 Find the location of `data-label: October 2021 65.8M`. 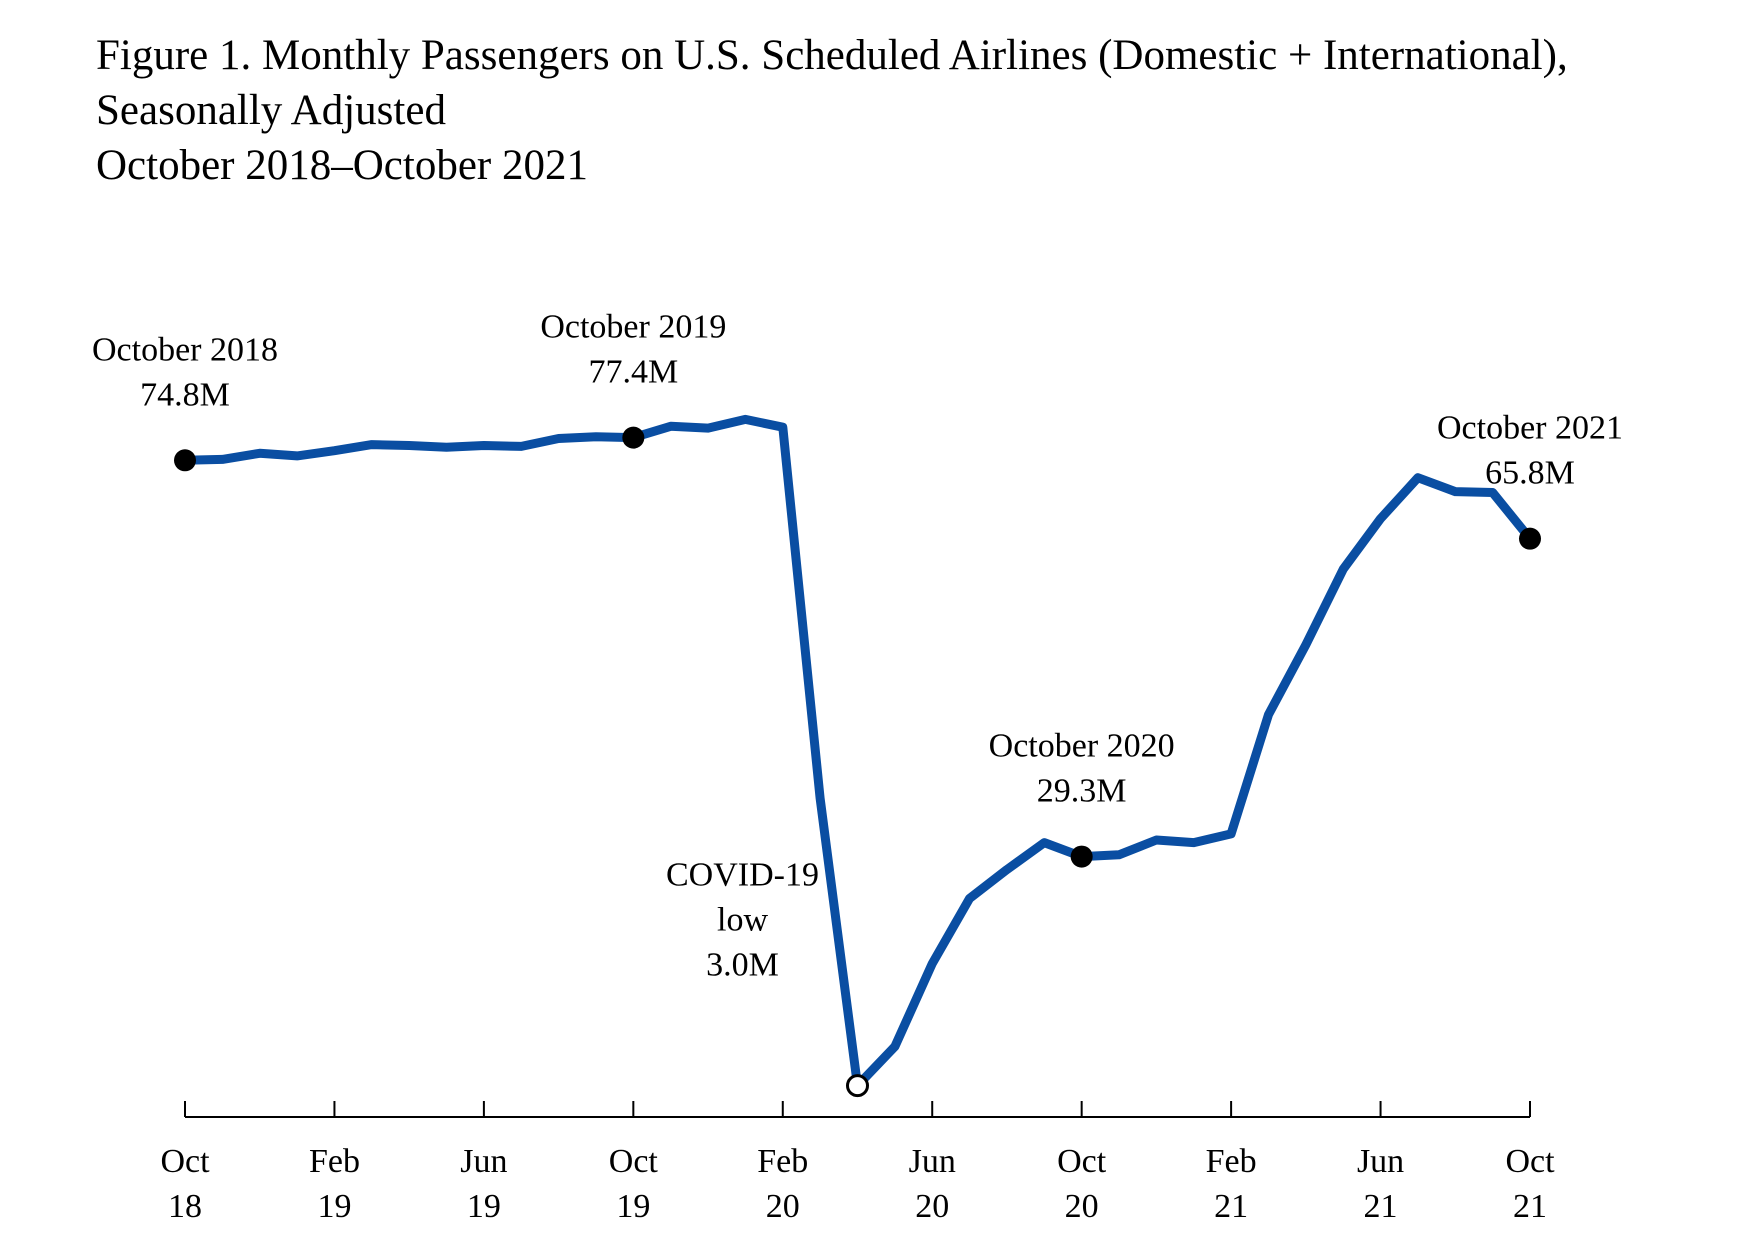

data-label: October 2021 65.8M is located at coordinates (1530, 451).